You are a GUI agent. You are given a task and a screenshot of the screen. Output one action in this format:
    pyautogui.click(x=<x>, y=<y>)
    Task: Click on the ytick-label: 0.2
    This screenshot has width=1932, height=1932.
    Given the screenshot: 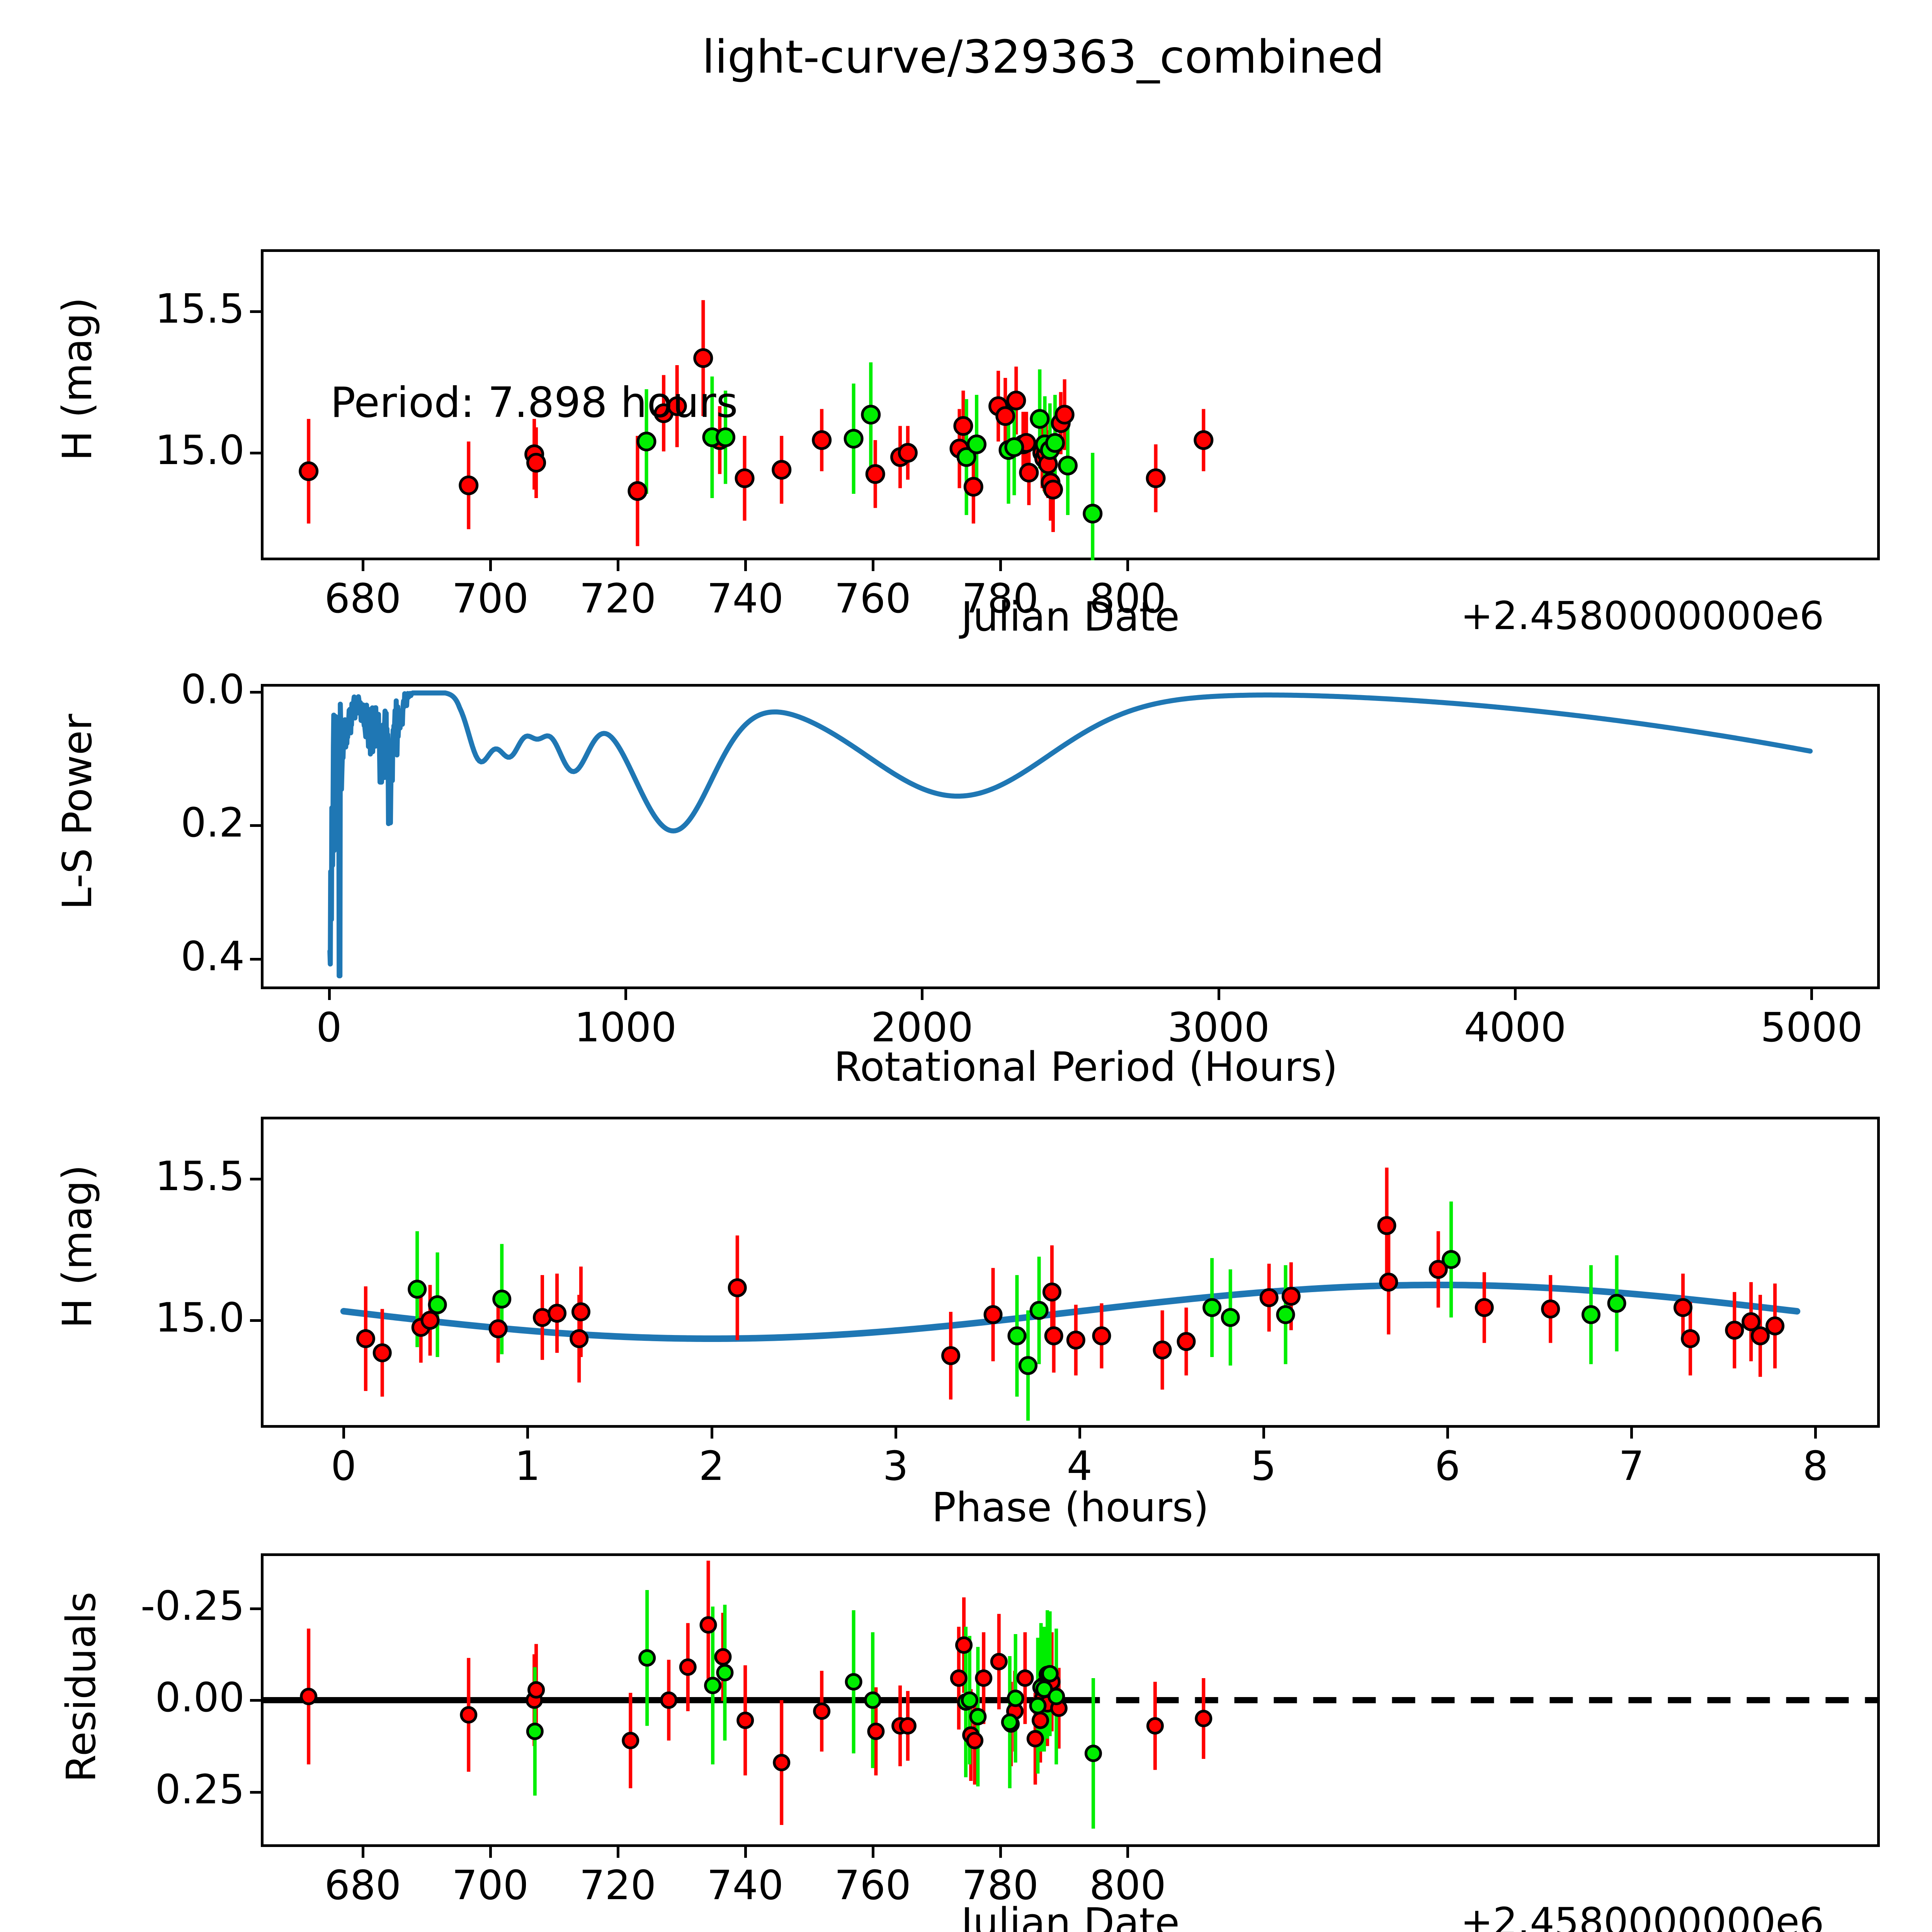 What is the action you would take?
    pyautogui.click(x=212, y=823)
    